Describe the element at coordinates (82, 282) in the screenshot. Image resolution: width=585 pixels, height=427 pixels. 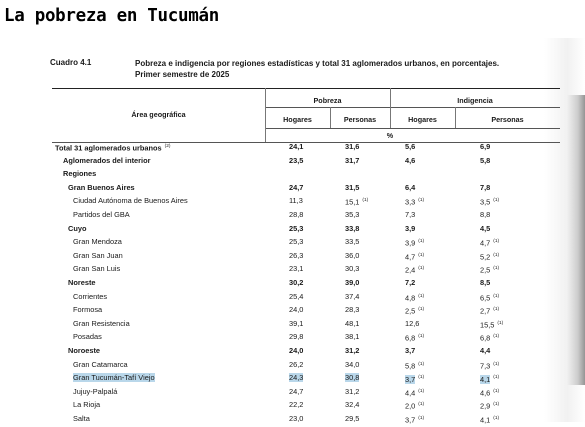
I see `row-label-text: Noreste` at that location.